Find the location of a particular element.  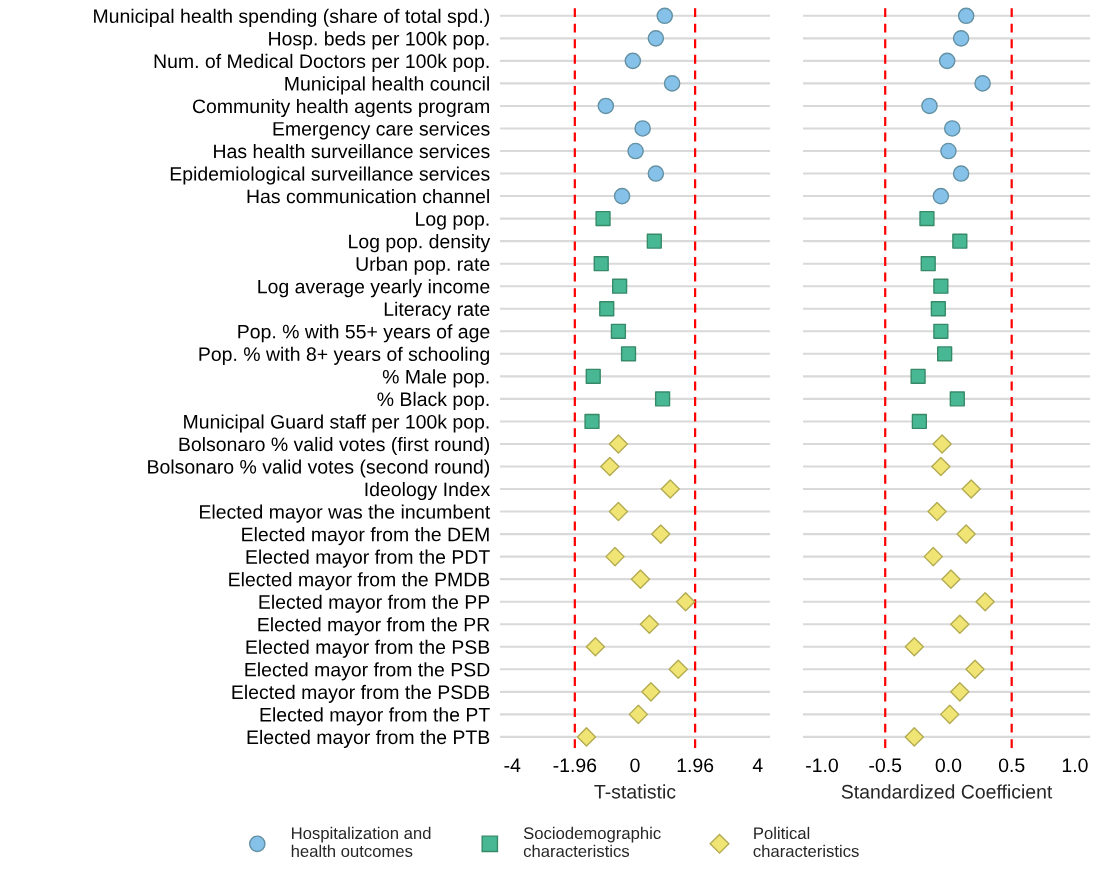

y-tick-label: Ideology Index is located at coordinates (428, 491).